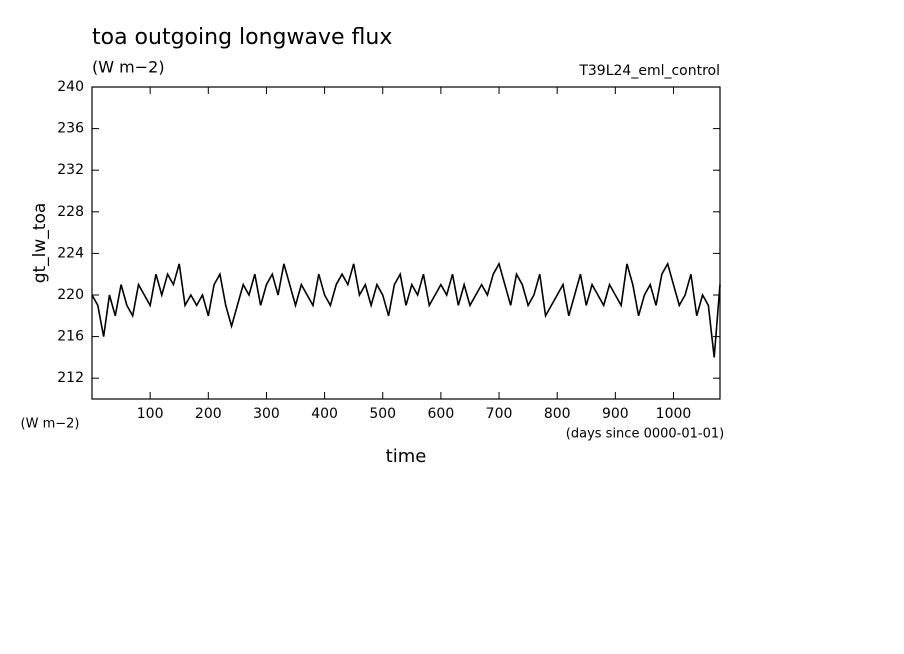  I want to click on y-tick-label: 240, so click(70, 87).